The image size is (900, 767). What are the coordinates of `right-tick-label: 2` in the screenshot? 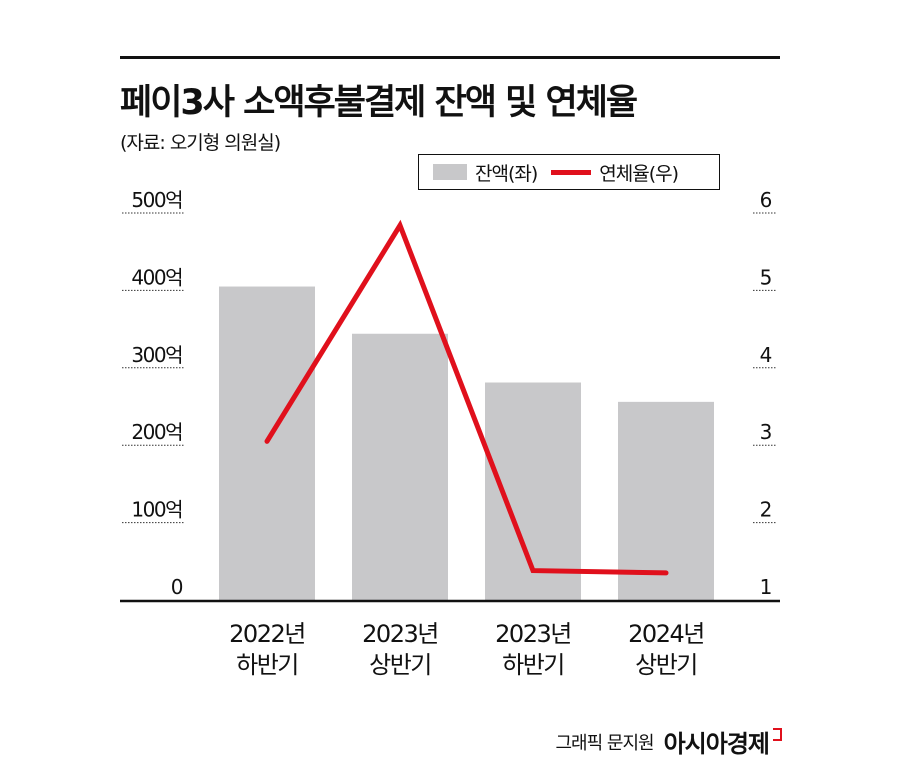 It's located at (766, 510).